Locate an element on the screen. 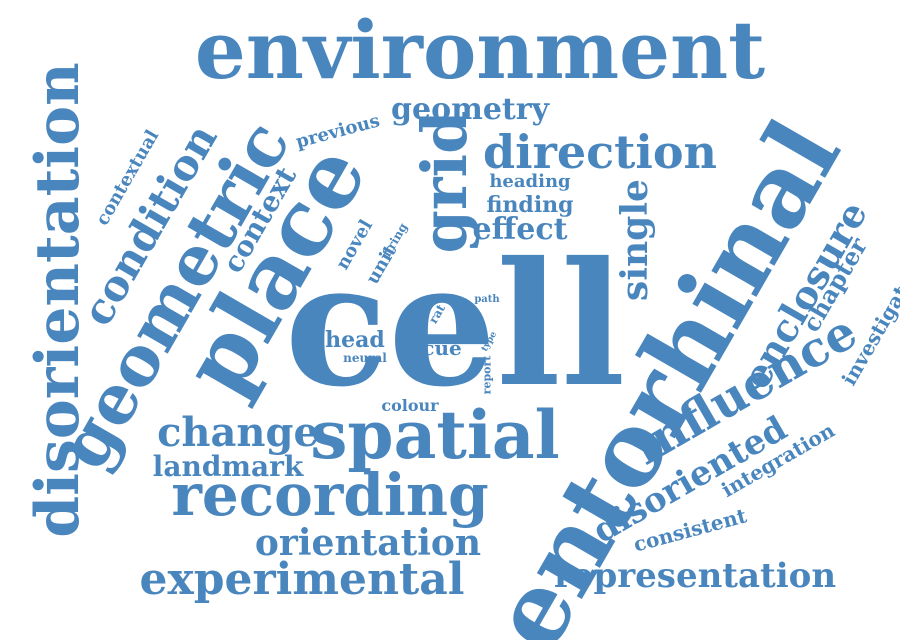 The height and width of the screenshot is (640, 900). word-neural: neural is located at coordinates (365, 358).